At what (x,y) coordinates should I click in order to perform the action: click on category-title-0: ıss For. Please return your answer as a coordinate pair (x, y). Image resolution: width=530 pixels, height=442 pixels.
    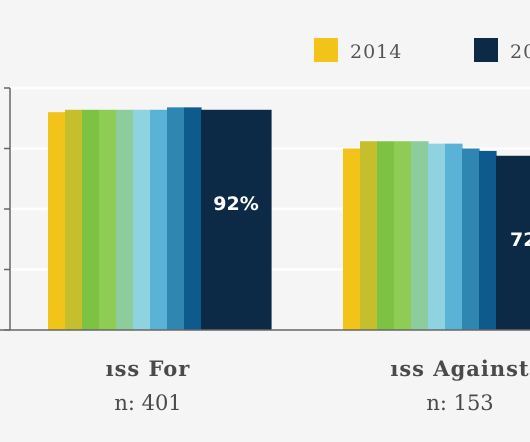
    Looking at the image, I should click on (148, 368).